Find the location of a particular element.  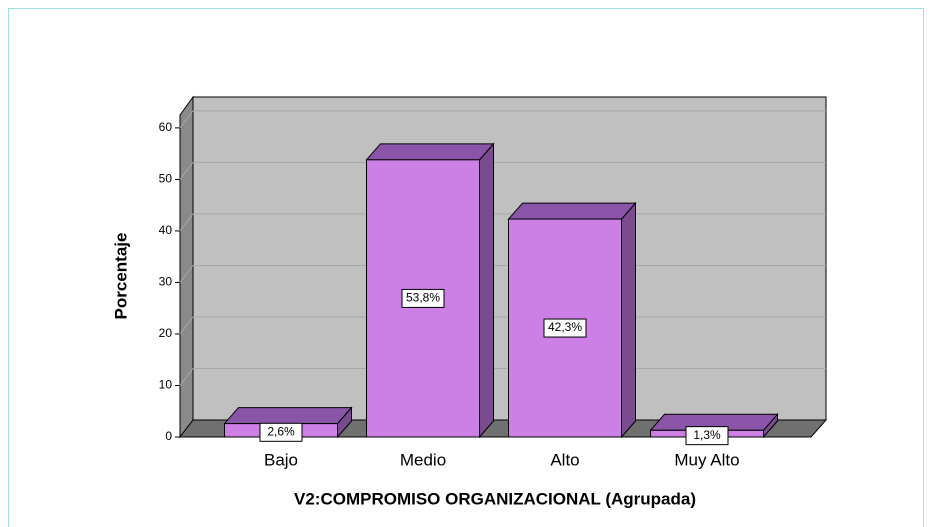

x-tick-label: Muy Alto is located at coordinates (706, 459).